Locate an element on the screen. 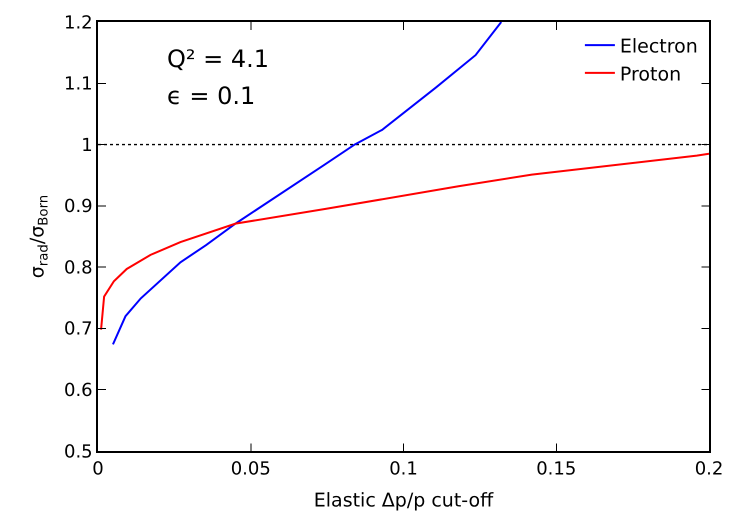  legend-label: Proton is located at coordinates (651, 74).